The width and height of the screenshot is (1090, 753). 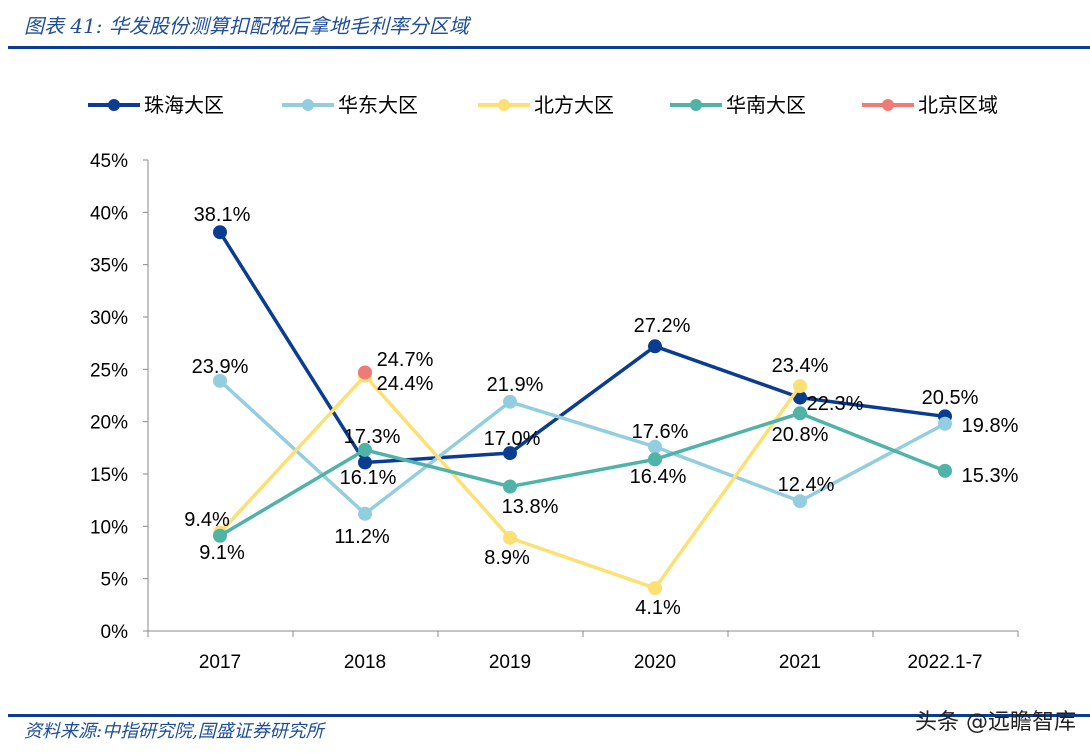 I want to click on x-tick-label: 2018, so click(x=365, y=662).